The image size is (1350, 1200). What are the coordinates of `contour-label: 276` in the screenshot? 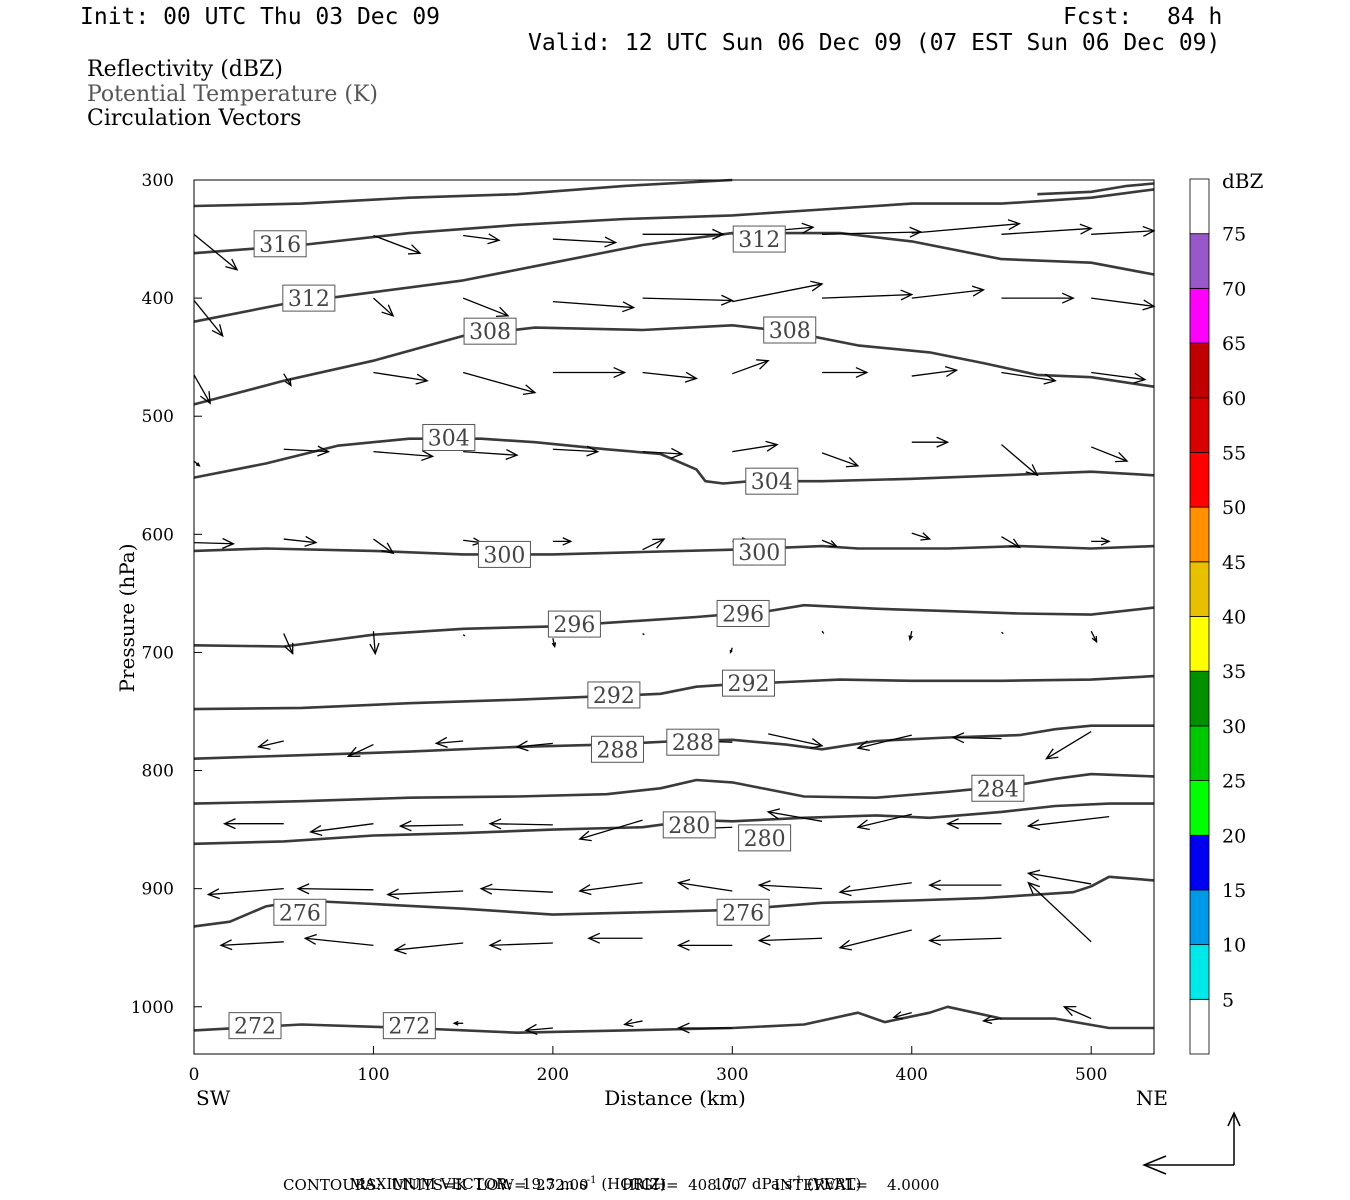 It's located at (743, 912).